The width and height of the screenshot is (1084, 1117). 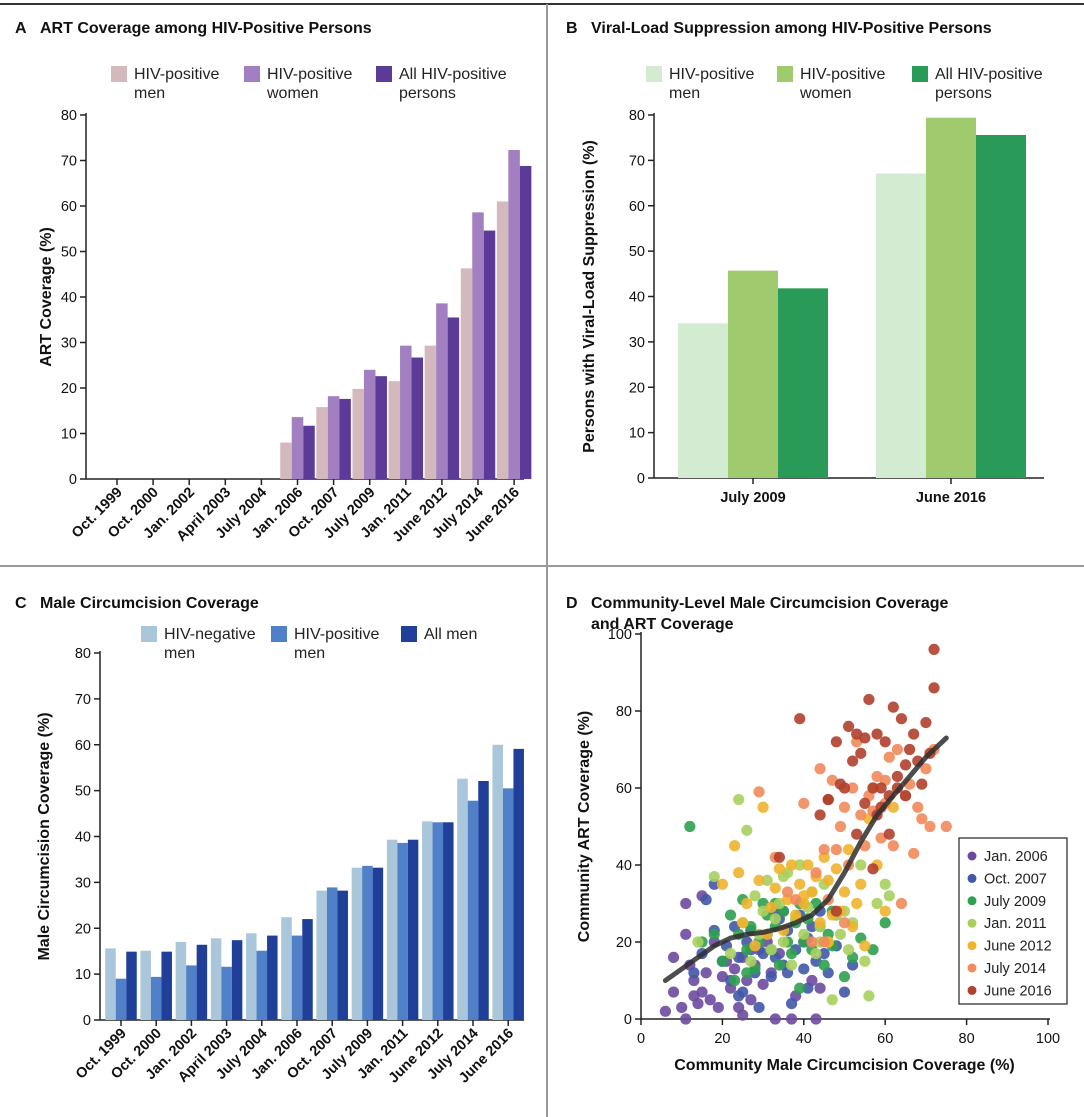 I want to click on panel-title: ART Coverage among HIV-Positive Persons, so click(x=206, y=28).